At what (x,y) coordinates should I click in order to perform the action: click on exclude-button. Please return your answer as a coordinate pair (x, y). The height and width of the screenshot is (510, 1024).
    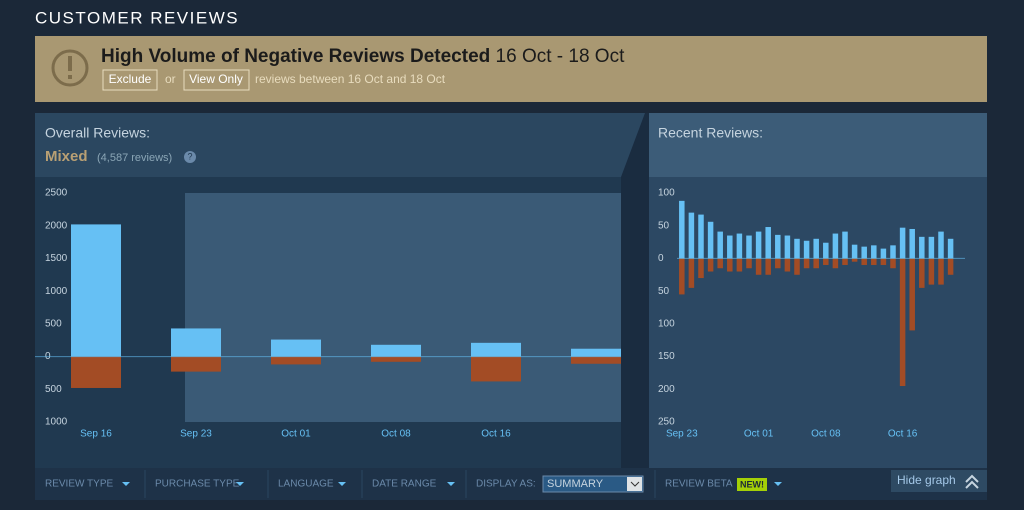
    Looking at the image, I should click on (130, 80).